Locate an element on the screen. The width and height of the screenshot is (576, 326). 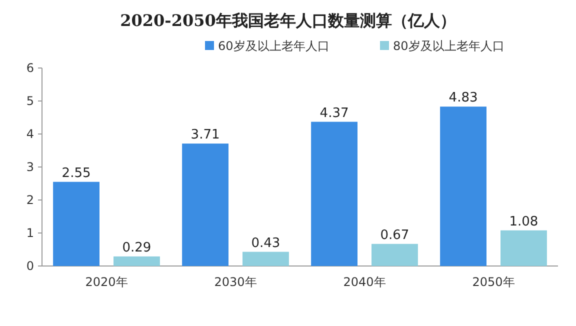
legend-label: 60岁及以上老年人口 is located at coordinates (274, 46).